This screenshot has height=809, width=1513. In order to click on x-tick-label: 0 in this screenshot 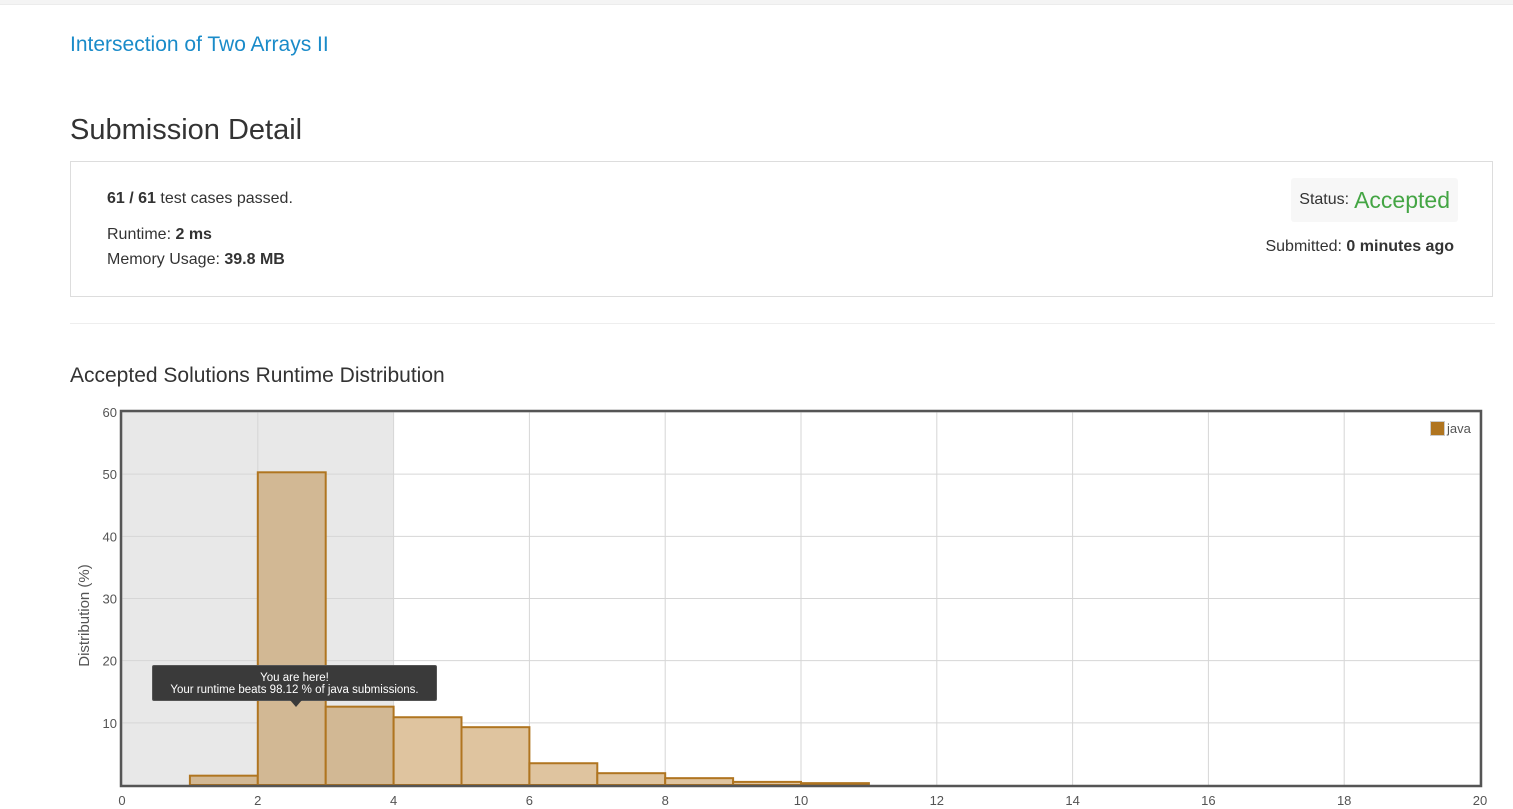, I will do `click(121, 800)`.